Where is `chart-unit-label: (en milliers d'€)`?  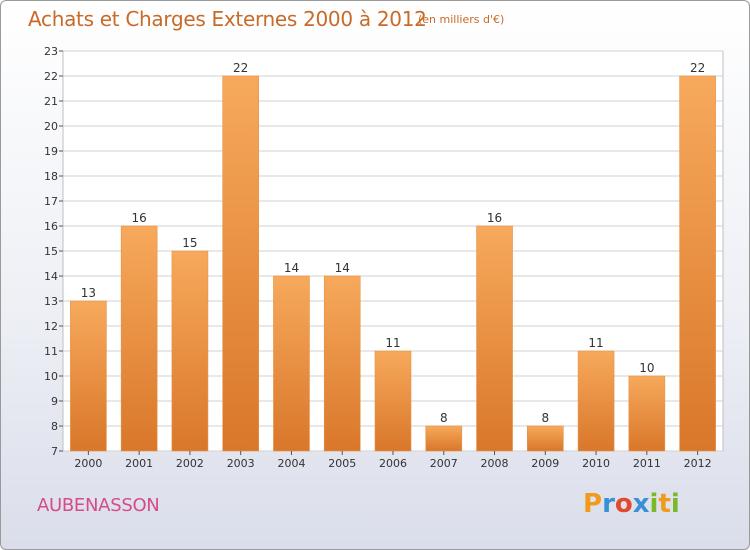 chart-unit-label: (en milliers d'€) is located at coordinates (461, 19).